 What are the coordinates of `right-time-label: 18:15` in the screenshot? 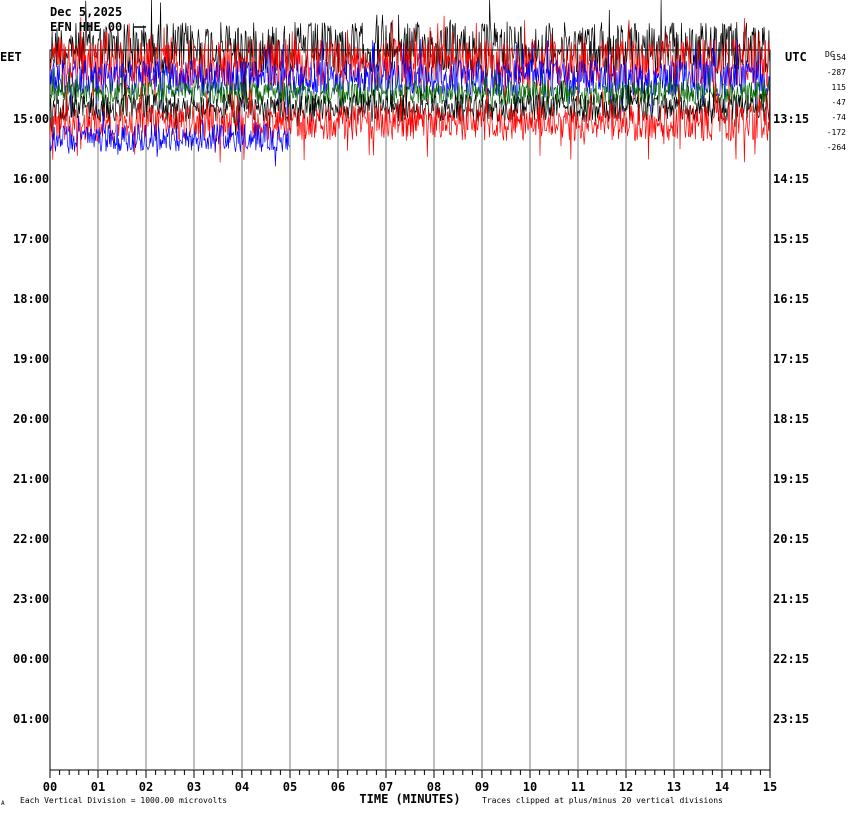 It's located at (791, 419).